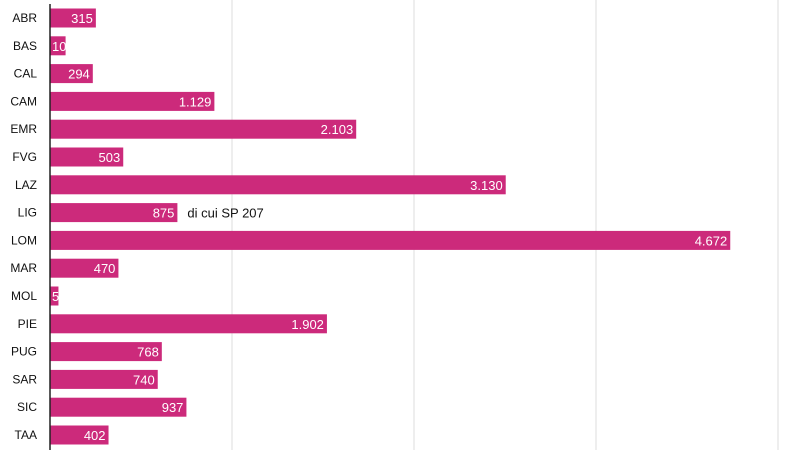 Image resolution: width=800 pixels, height=450 pixels. Describe the element at coordinates (711, 240) in the screenshot. I see `value-label-lom: 4.672` at that location.